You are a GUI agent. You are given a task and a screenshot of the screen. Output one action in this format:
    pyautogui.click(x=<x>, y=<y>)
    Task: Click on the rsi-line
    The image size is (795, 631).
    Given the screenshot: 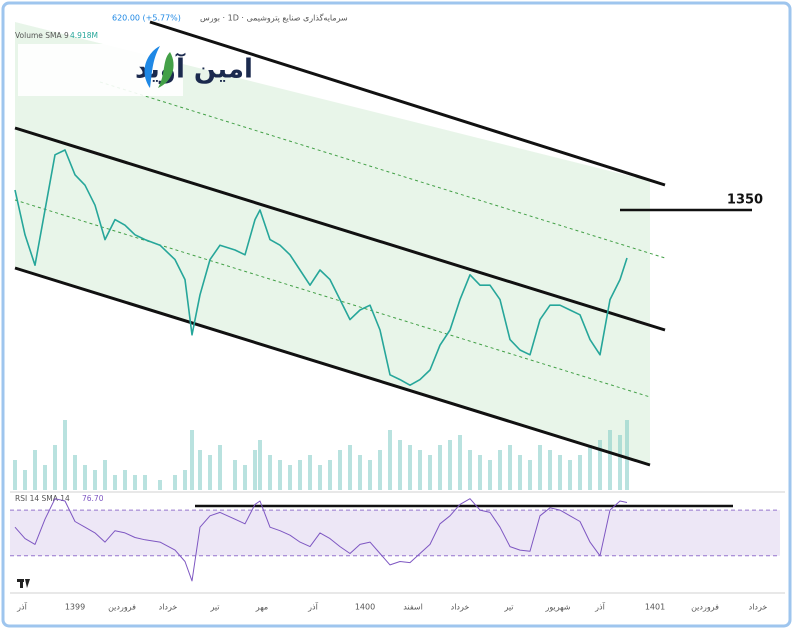 What is the action you would take?
    pyautogui.click(x=321, y=540)
    